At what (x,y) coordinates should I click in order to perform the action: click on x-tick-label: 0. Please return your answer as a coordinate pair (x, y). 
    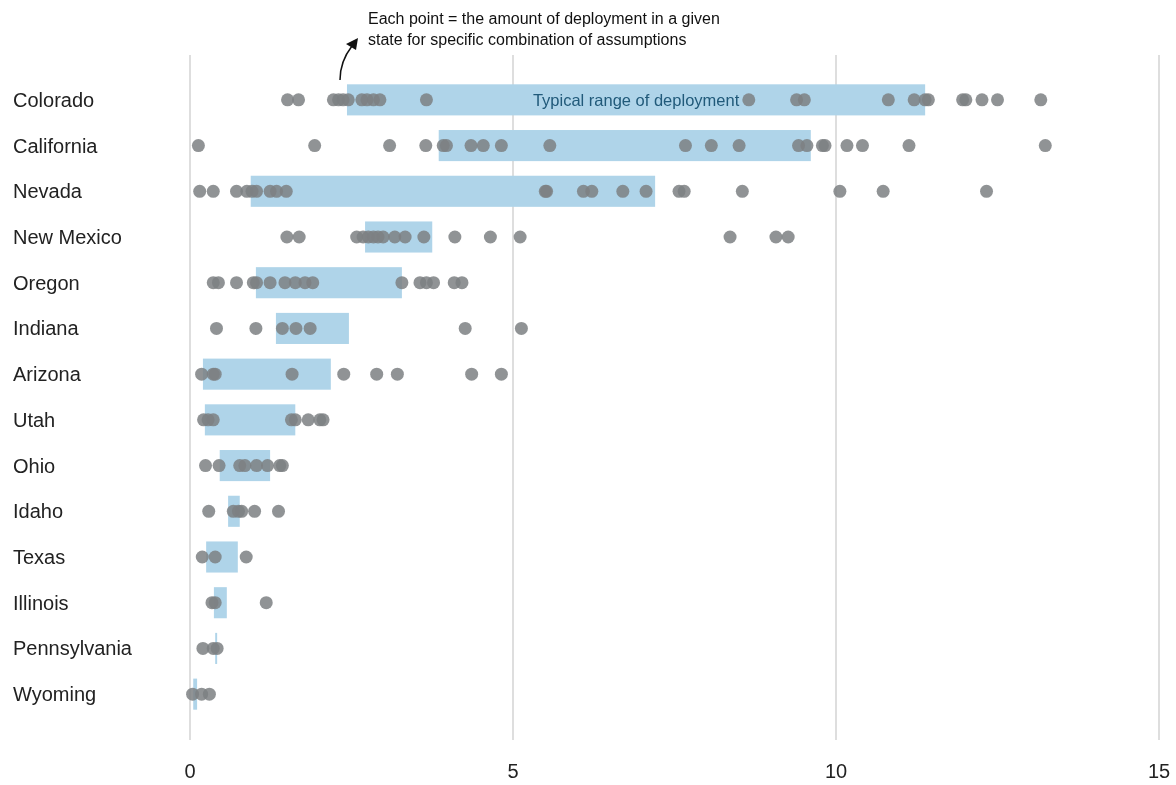
    Looking at the image, I should click on (190, 771).